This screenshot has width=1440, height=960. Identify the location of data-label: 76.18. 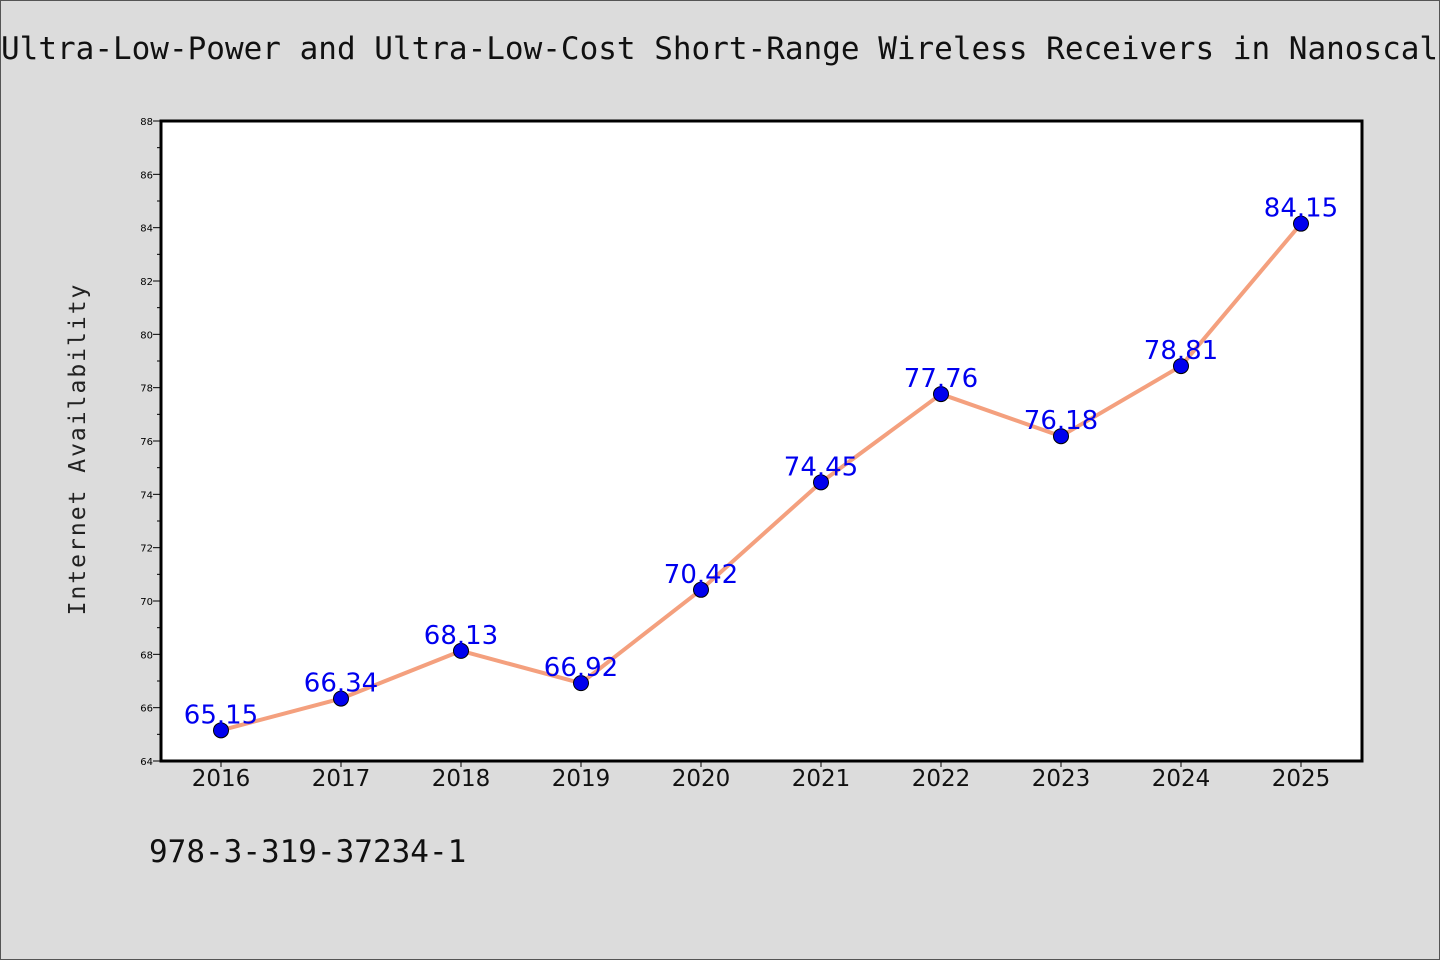
(1061, 421).